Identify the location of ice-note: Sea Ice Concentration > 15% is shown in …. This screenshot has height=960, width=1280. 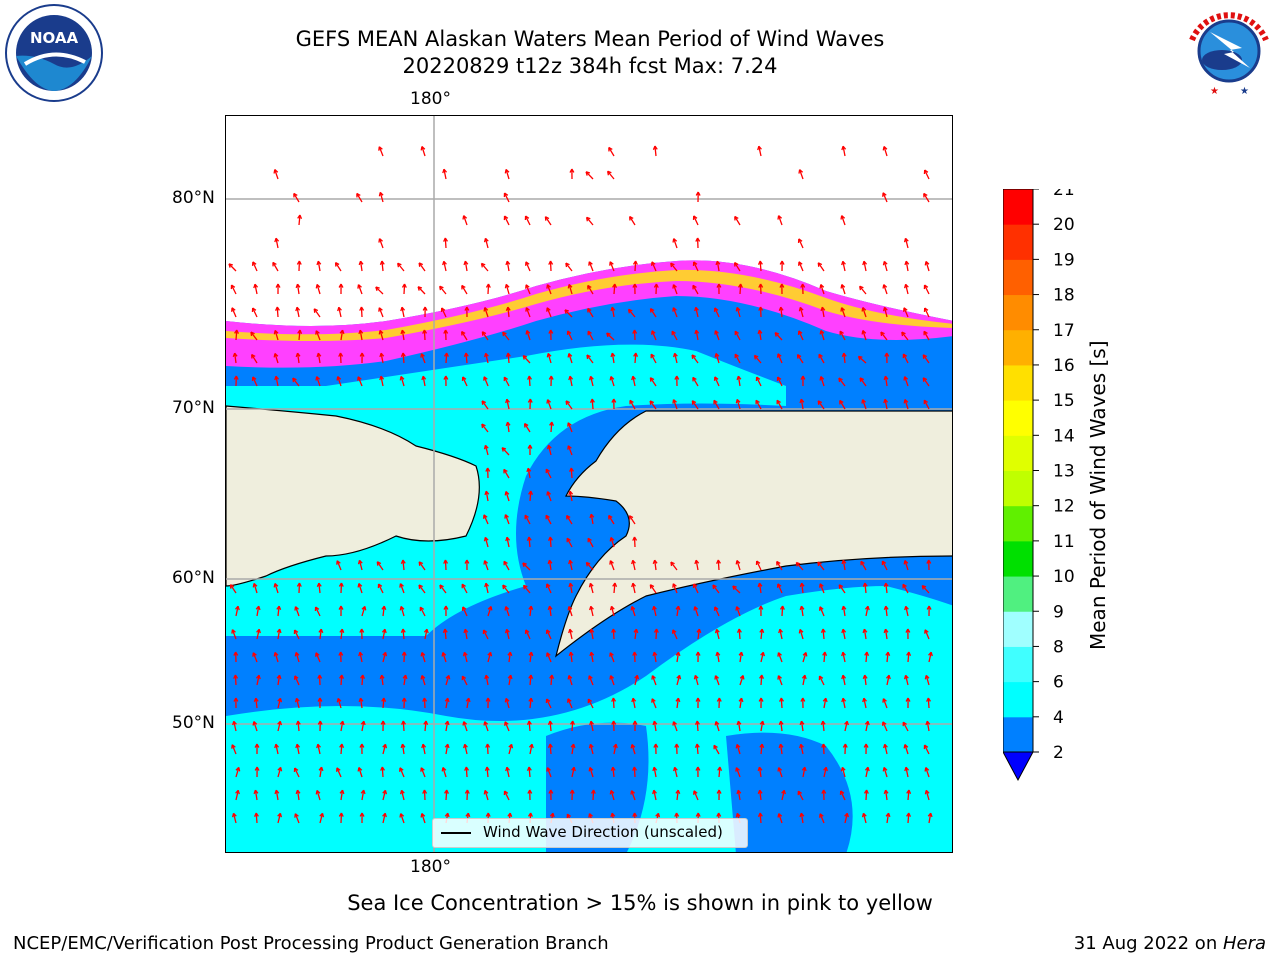
(640, 903).